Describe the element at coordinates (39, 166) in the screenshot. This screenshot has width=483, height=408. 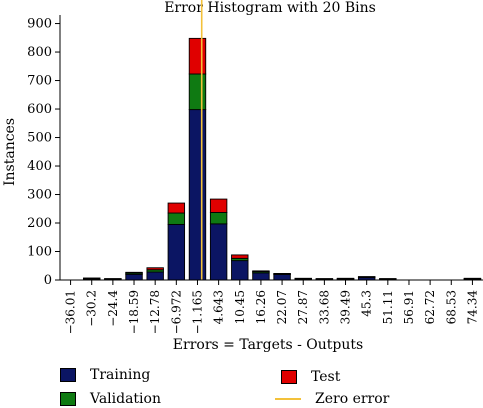
I see `y-tick-label-400: 400` at that location.